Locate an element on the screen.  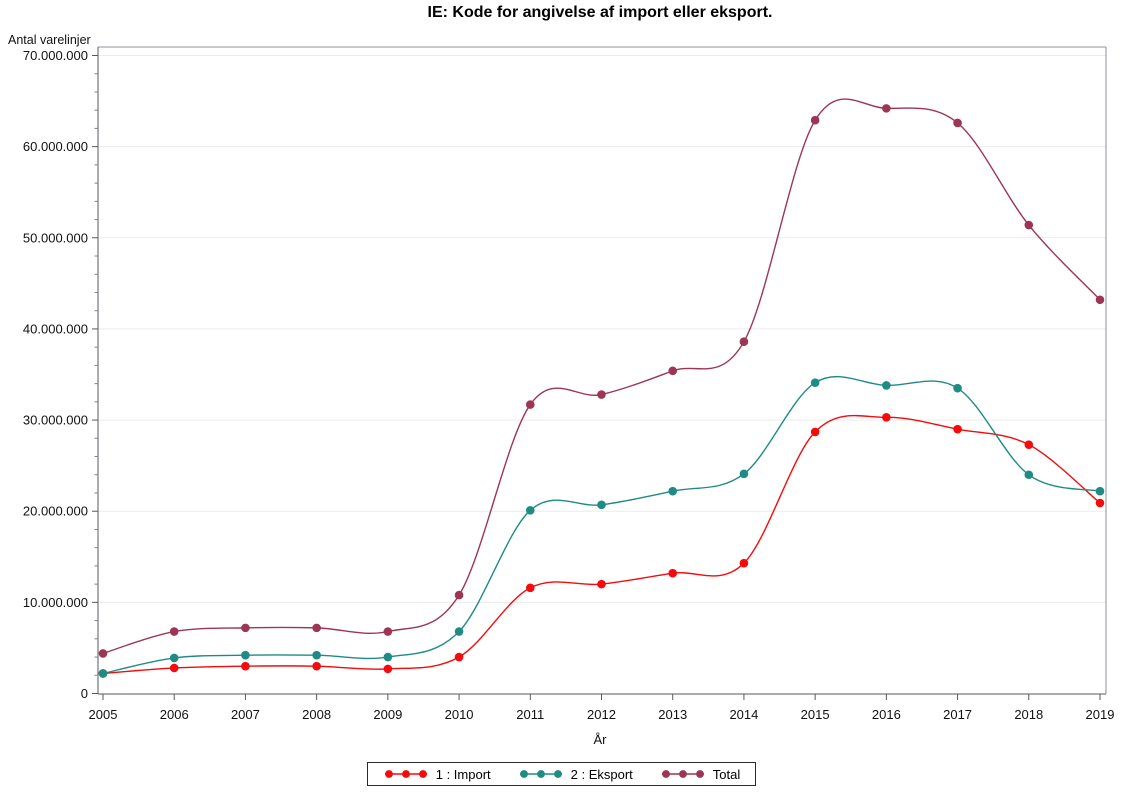
x-tick-label: 2011 is located at coordinates (530, 714).